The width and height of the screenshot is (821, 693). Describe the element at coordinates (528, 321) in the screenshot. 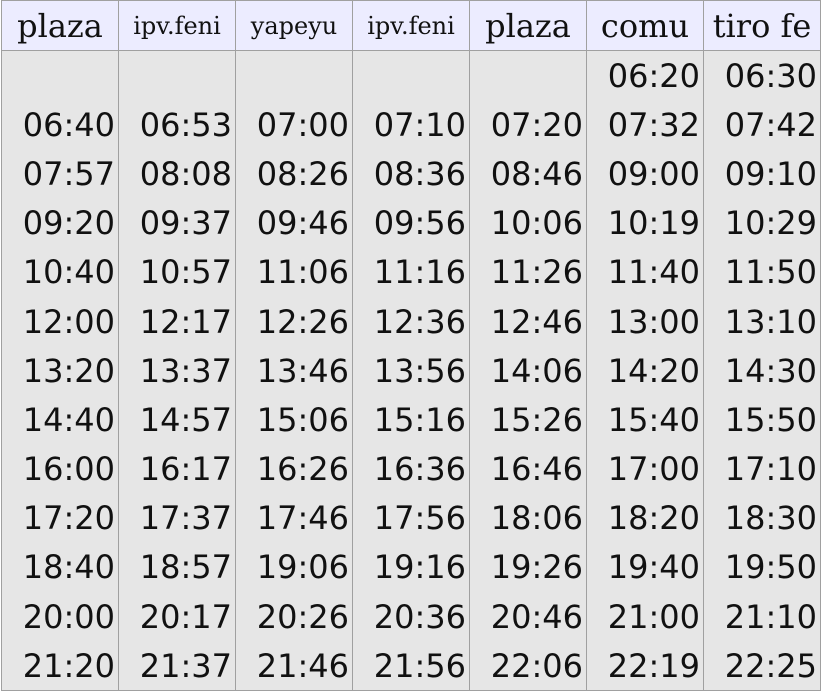

I see `time-cell: 12:46` at that location.